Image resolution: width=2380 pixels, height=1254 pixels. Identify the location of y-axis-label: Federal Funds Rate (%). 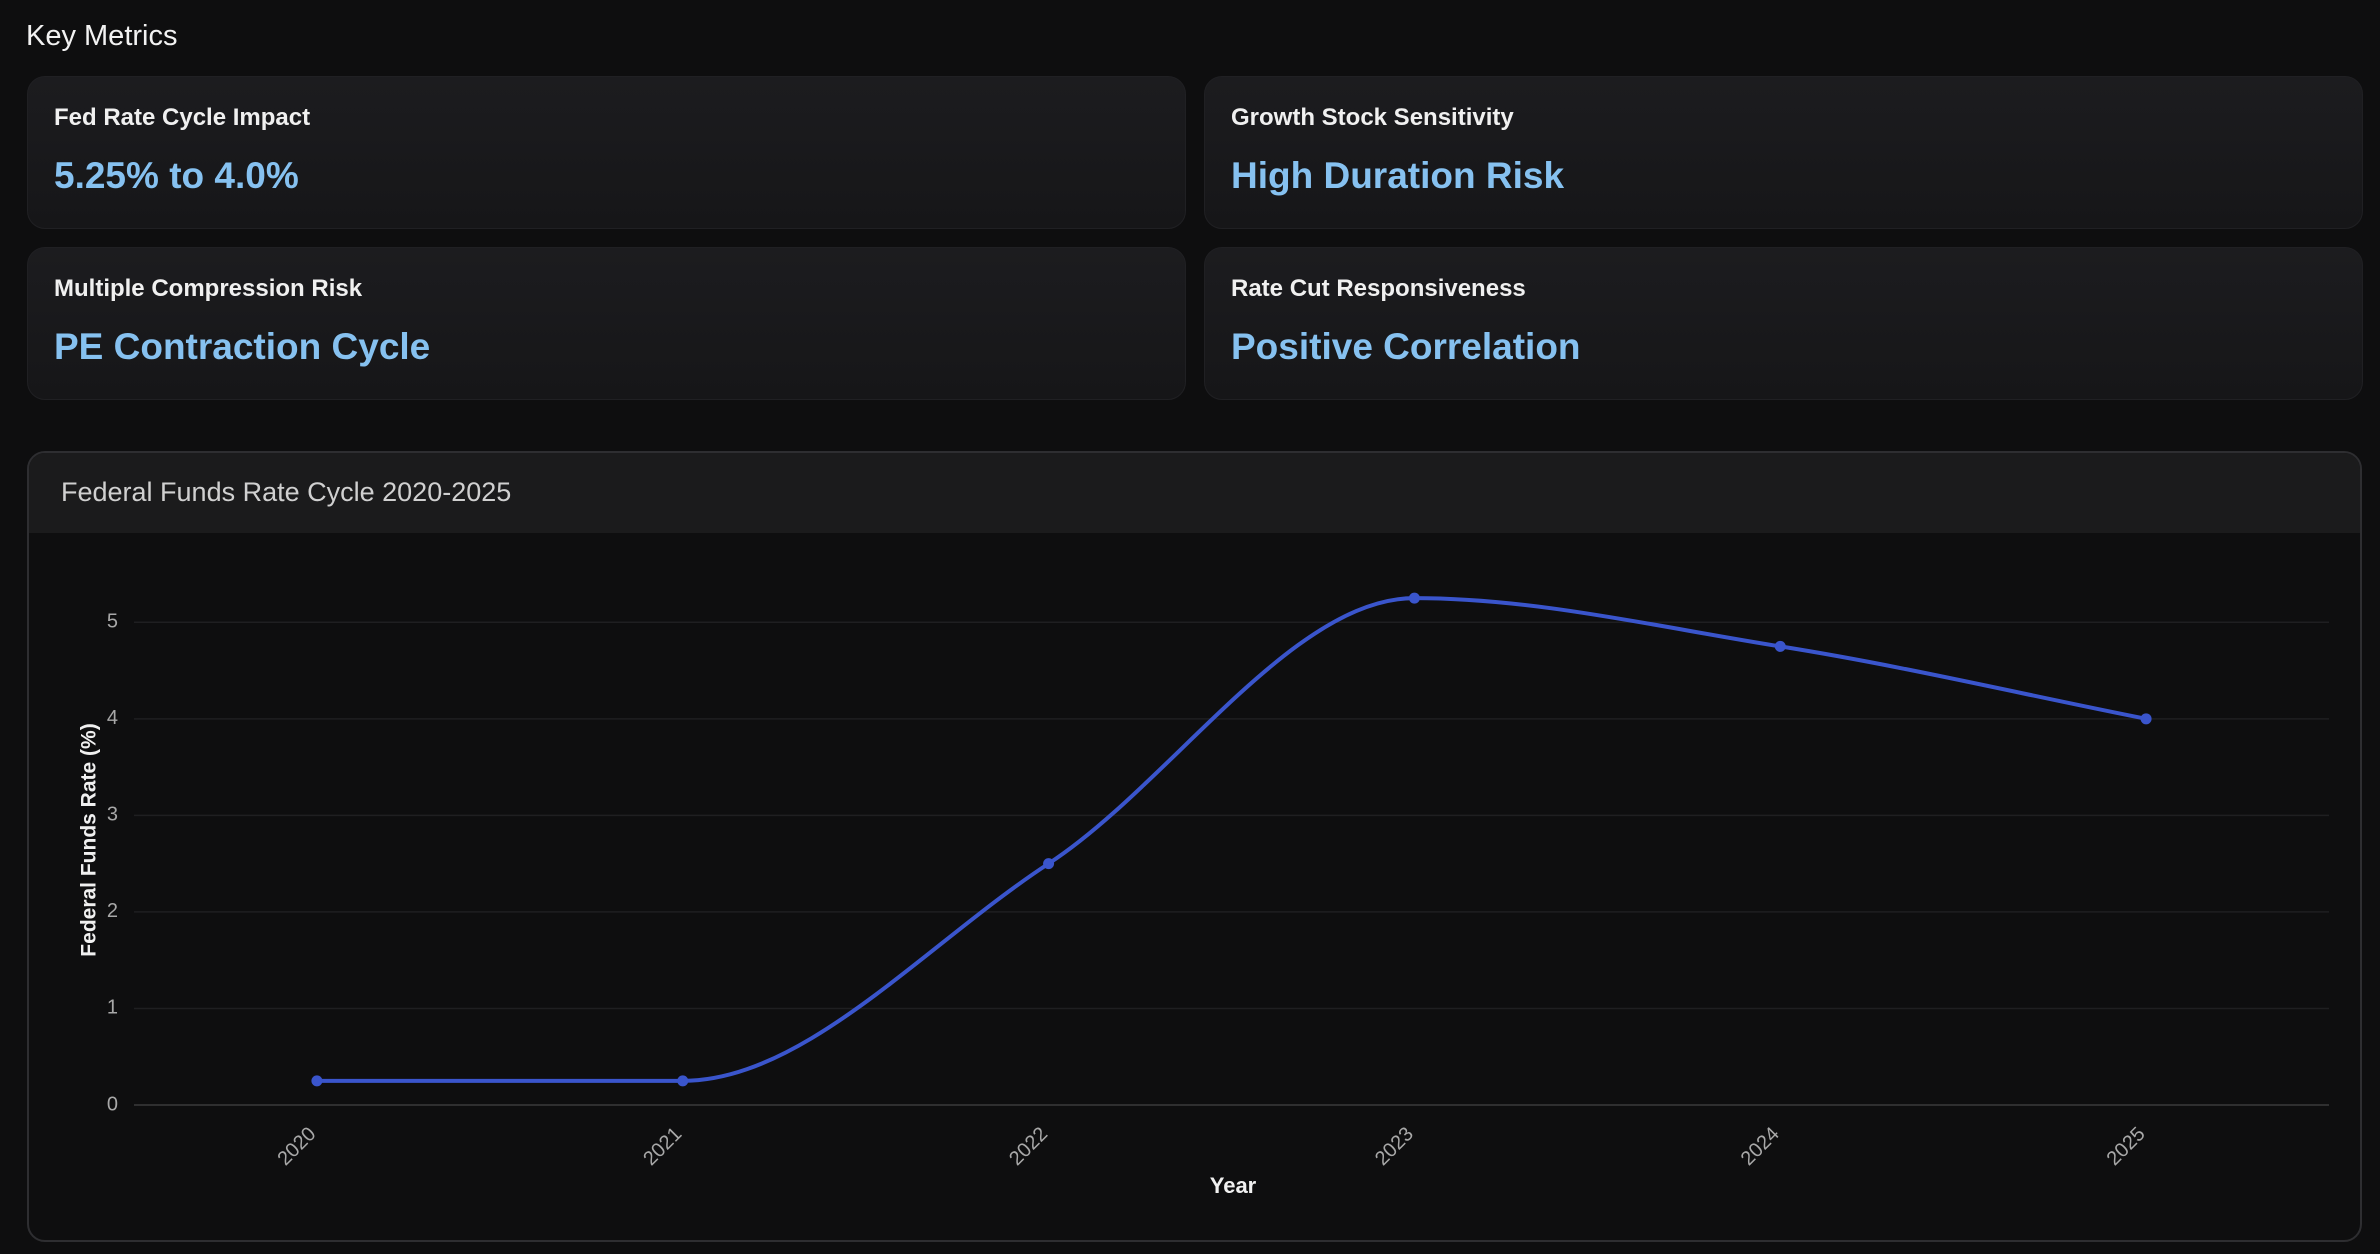
(89, 839).